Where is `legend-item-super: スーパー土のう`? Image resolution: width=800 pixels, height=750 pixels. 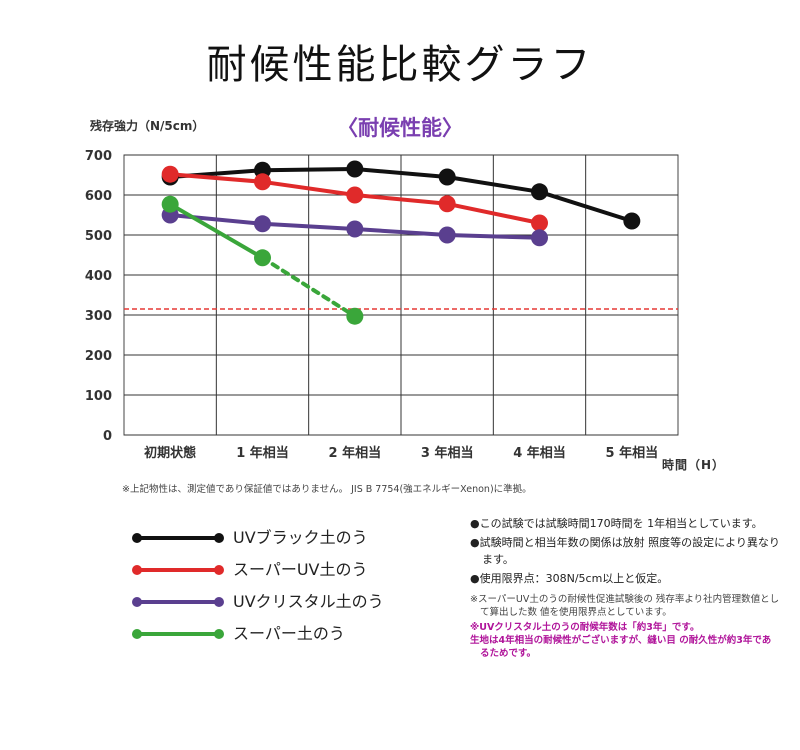
legend-item-super: スーパー土のう is located at coordinates (290, 632).